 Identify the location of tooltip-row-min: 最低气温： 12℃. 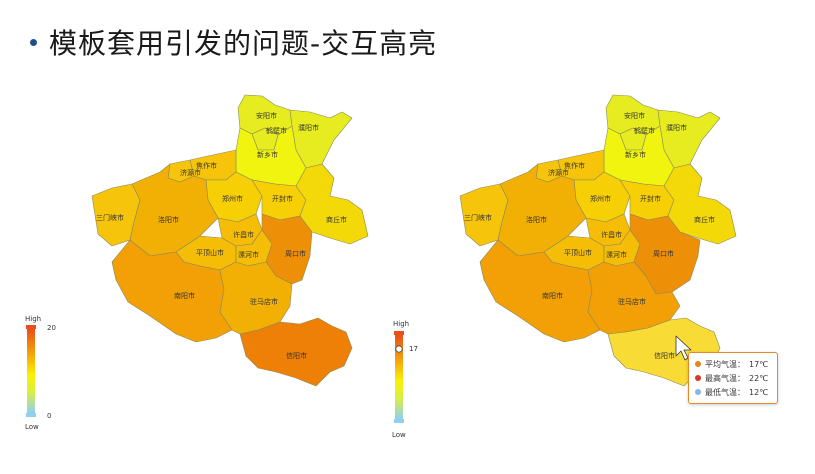
(733, 392).